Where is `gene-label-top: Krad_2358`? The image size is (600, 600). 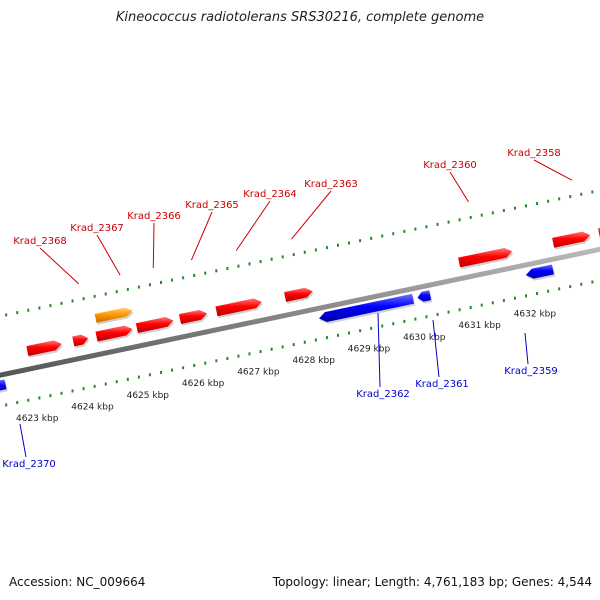 gene-label-top: Krad_2358 is located at coordinates (534, 153).